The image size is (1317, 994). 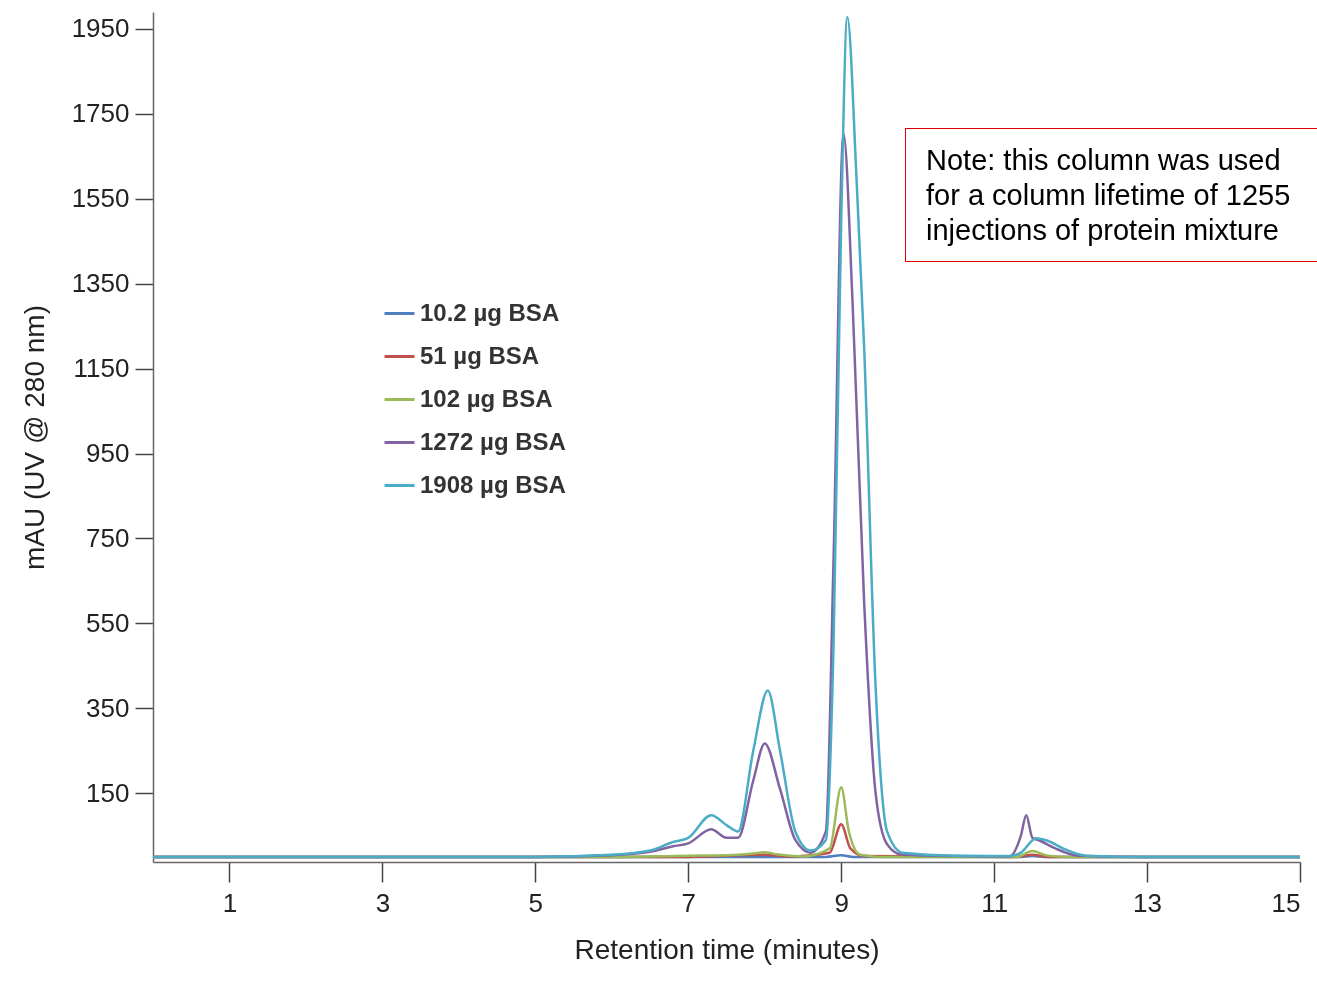 What do you see at coordinates (486, 398) in the screenshot?
I see `legend-label: 102 µg BSA` at bounding box center [486, 398].